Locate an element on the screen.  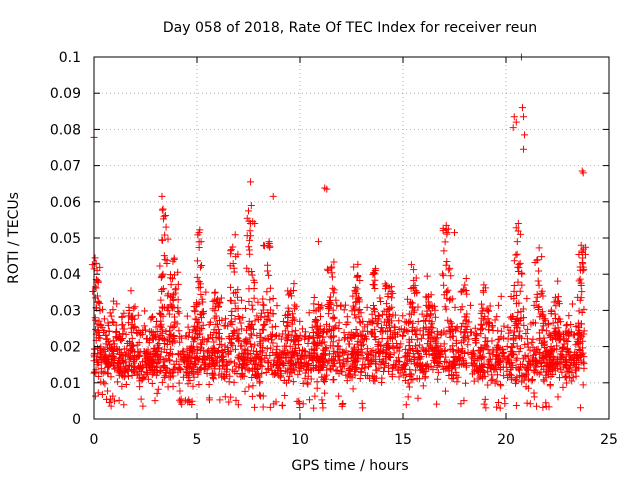
x-tick-label: 25 is located at coordinates (609, 440).